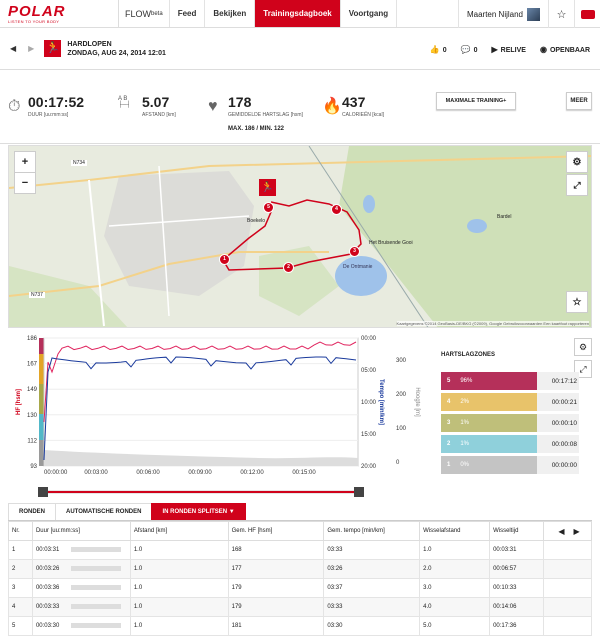  Describe the element at coordinates (56, 102) in the screenshot. I see `duration-value: 00:17:52` at that location.